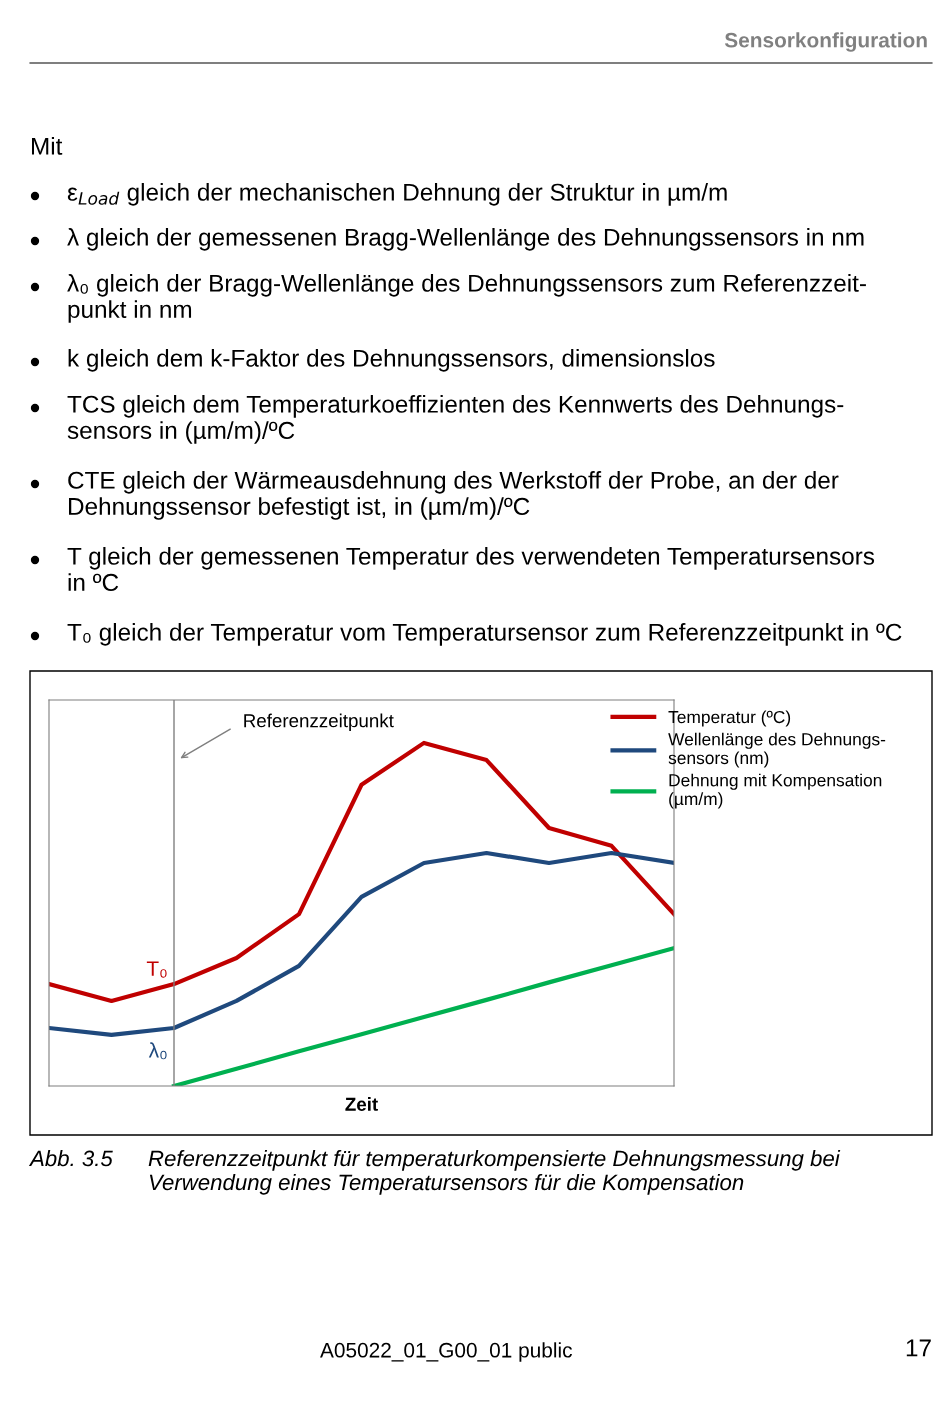 The width and height of the screenshot is (950, 1402). Describe the element at coordinates (156, 969) in the screenshot. I see `annotation: T₀` at that location.